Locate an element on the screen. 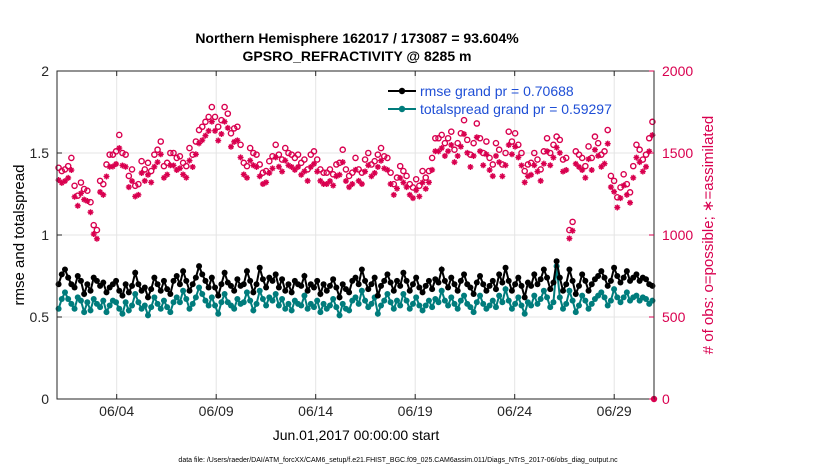 The image size is (830, 470). y-right-tick-label: 0 is located at coordinates (666, 399).